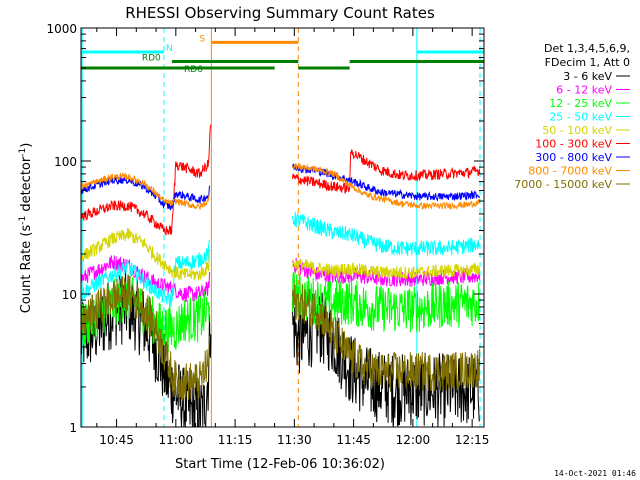 Image resolution: width=640 pixels, height=480 pixels. What do you see at coordinates (580, 103) in the screenshot?
I see `legend-label-2: 12 - 25 keV` at bounding box center [580, 103].